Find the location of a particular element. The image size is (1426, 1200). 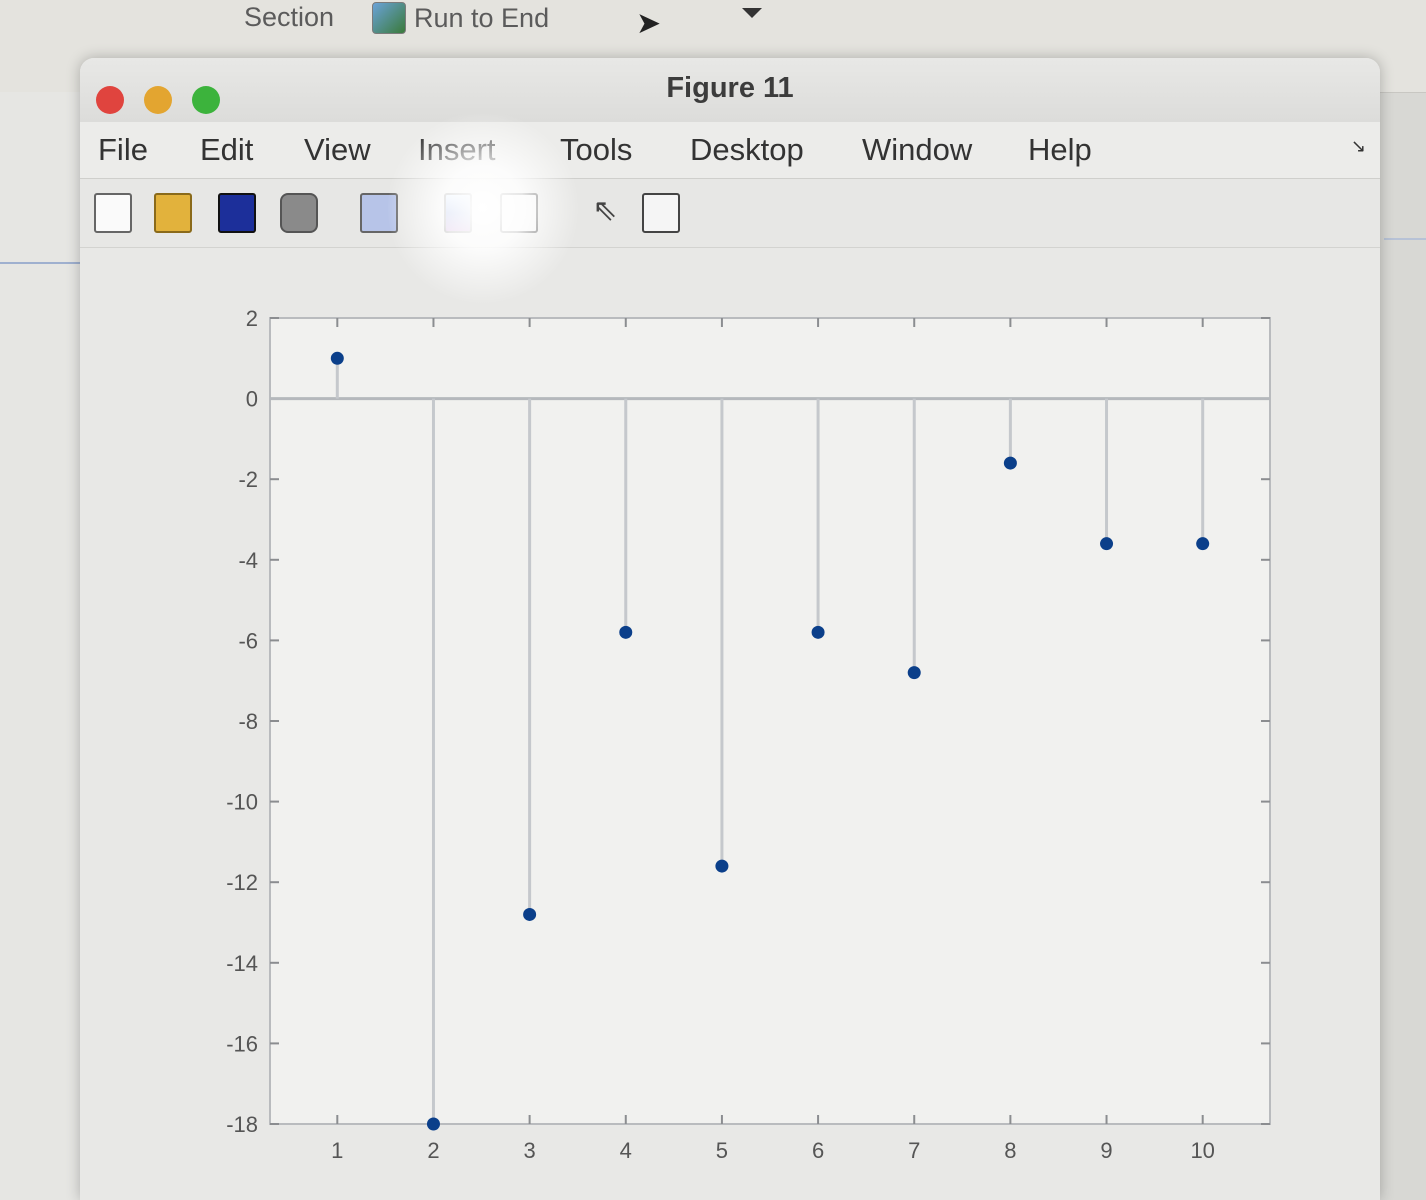

close-window-button is located at coordinates (110, 100).